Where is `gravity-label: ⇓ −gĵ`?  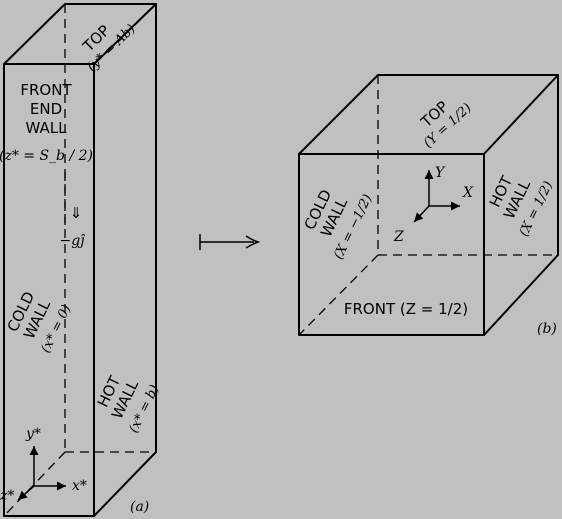 gravity-label: ⇓ −gĵ is located at coordinates (72, 210).